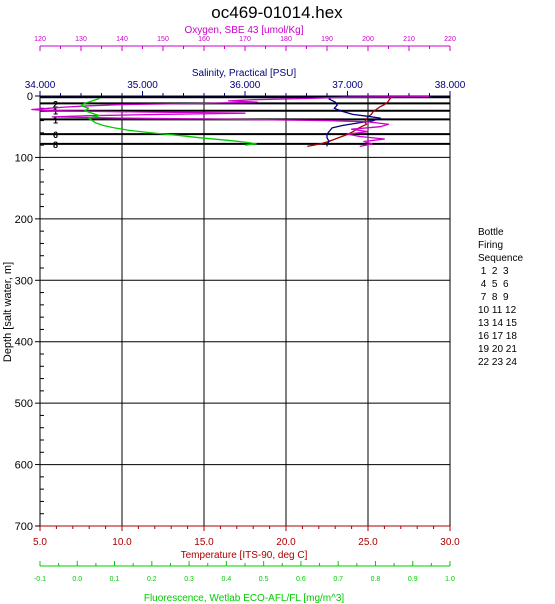 The height and width of the screenshot is (604, 555). I want to click on temperature-axis-tick-label: 10.0, so click(122, 542).